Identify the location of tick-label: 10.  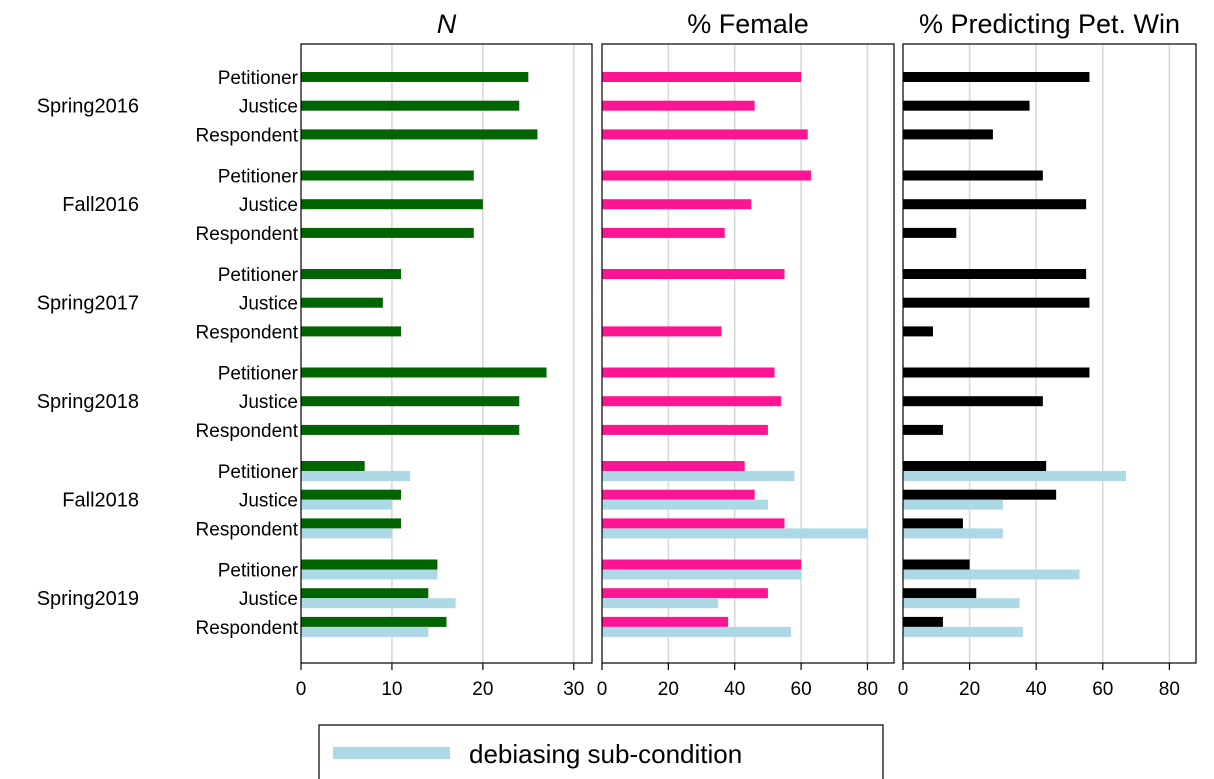
(391, 689).